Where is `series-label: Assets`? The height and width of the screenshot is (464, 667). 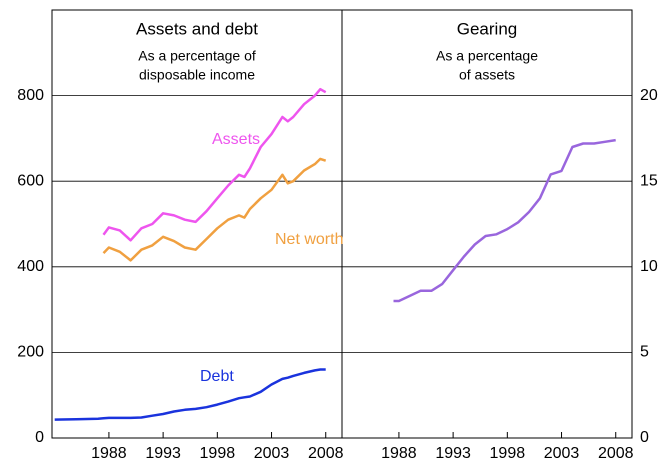 series-label: Assets is located at coordinates (236, 139).